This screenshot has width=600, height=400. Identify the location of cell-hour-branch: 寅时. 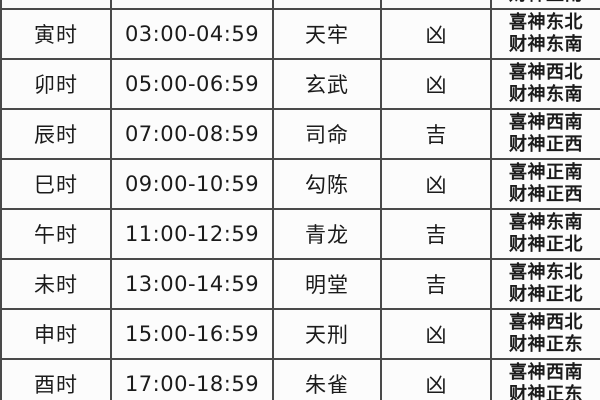
(56, 34).